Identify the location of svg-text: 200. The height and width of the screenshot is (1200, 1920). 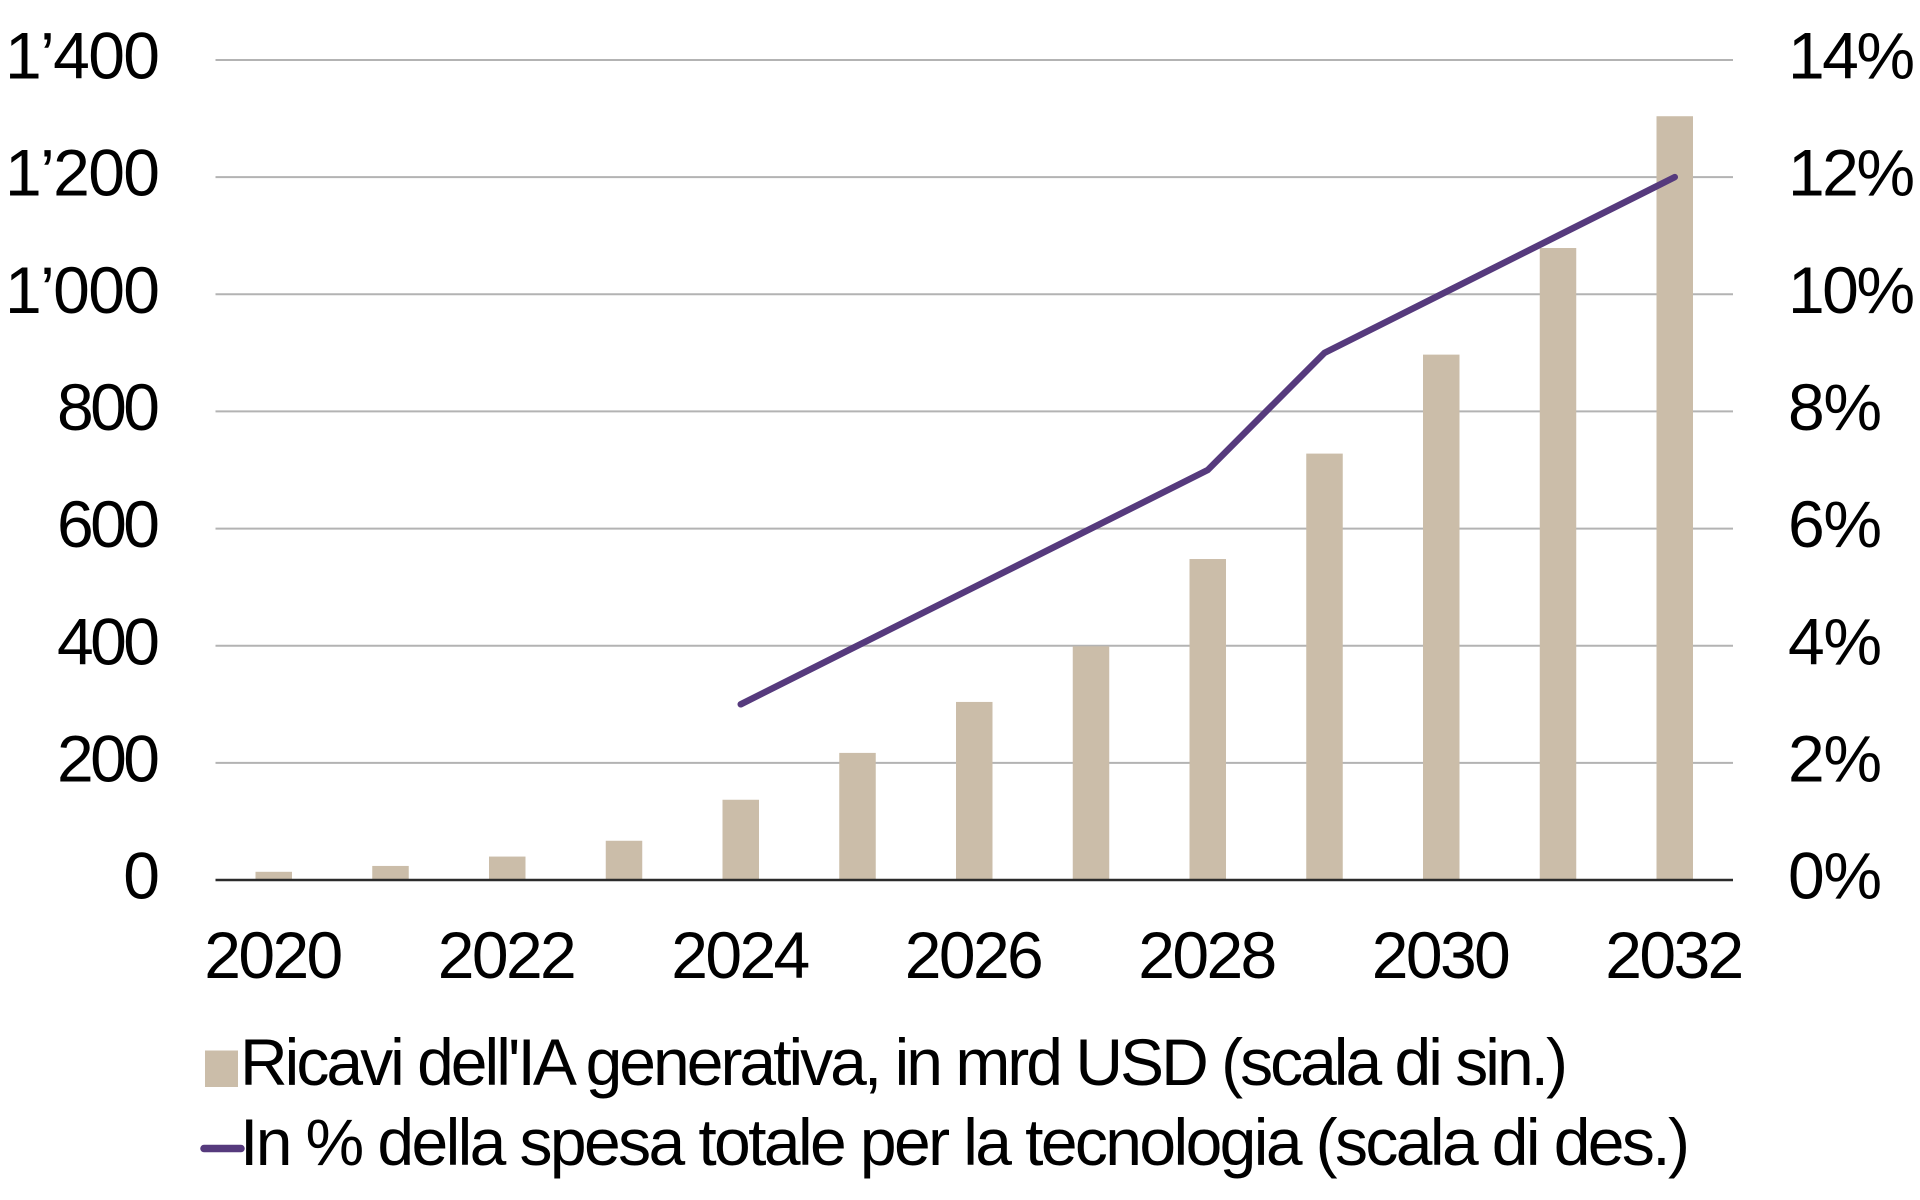
(108, 759).